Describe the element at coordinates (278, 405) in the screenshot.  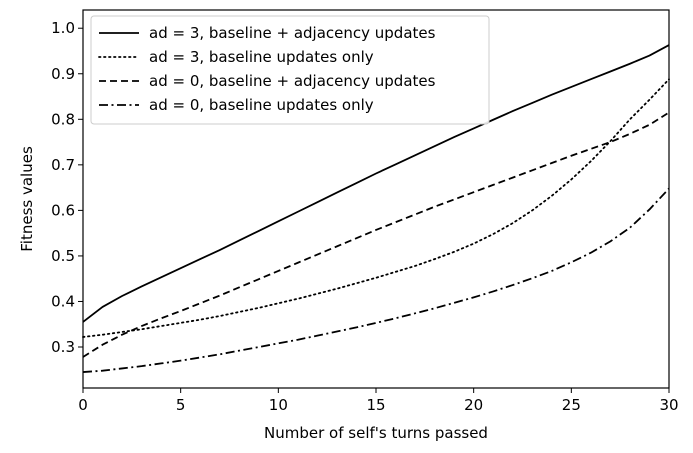
I see `x-tick-label: 10` at that location.